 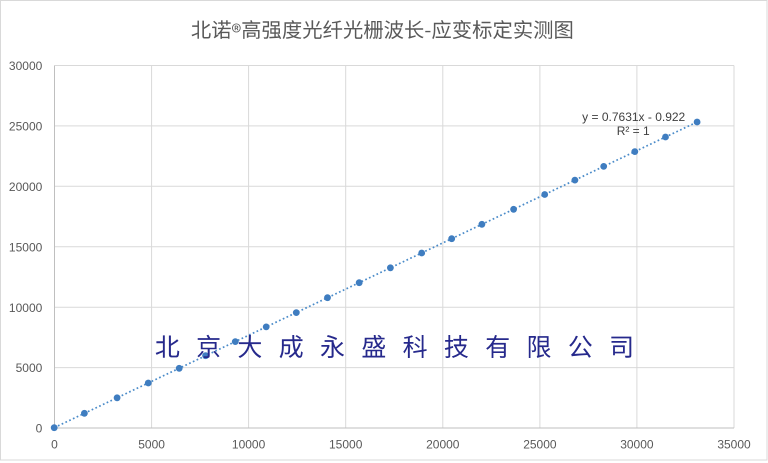 What do you see at coordinates (633, 117) in the screenshot?
I see `svg-text: y = 0.7631x - 0.922` at bounding box center [633, 117].